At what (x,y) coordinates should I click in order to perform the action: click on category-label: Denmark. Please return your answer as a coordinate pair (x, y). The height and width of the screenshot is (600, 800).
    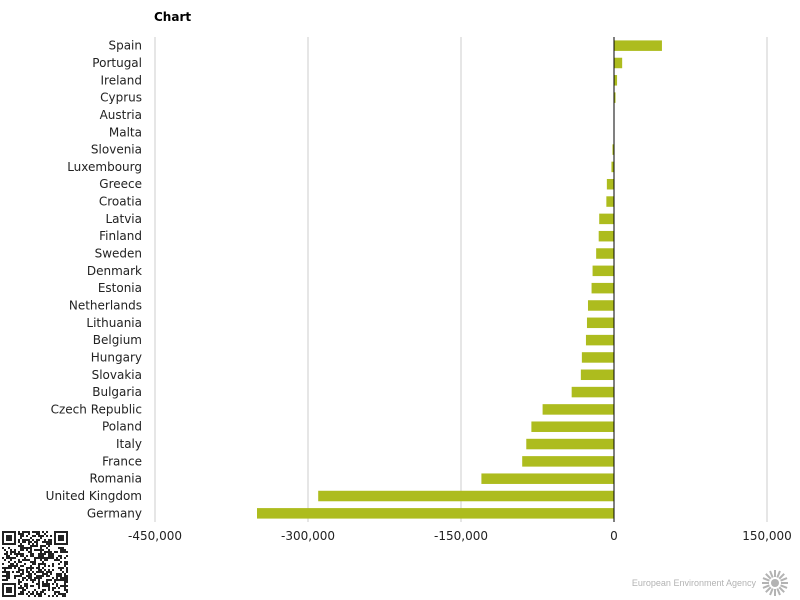
    Looking at the image, I should click on (114, 271).